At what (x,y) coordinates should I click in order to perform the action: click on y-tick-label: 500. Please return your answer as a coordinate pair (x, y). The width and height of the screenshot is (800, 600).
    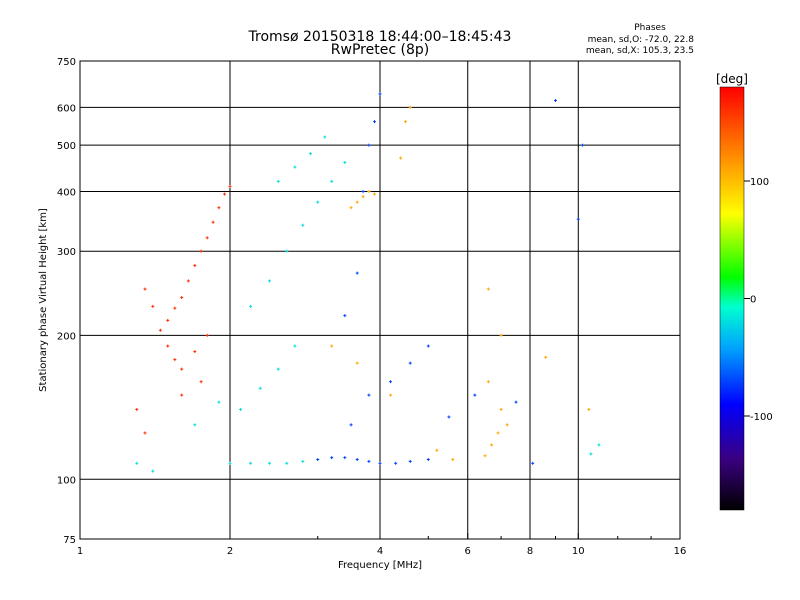
    Looking at the image, I should click on (66, 146).